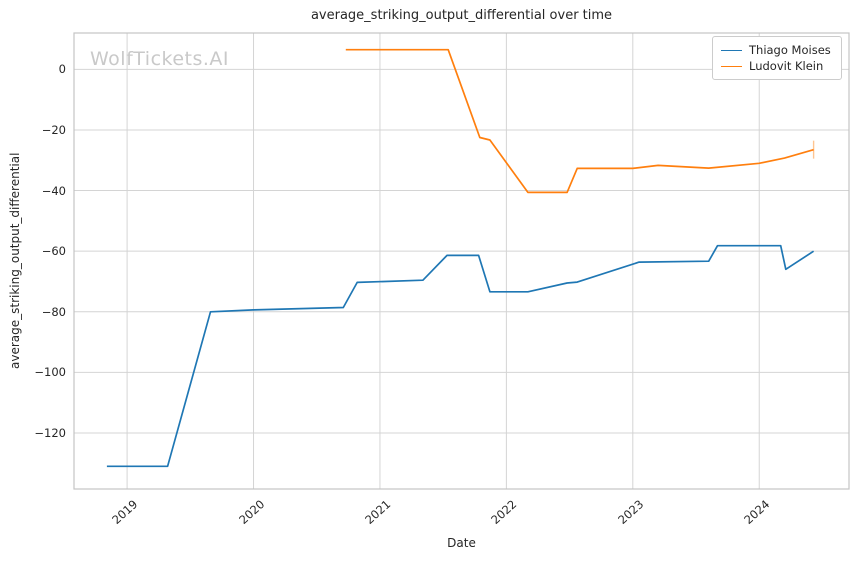  I want to click on y-tick-label: 0, so click(62, 69).